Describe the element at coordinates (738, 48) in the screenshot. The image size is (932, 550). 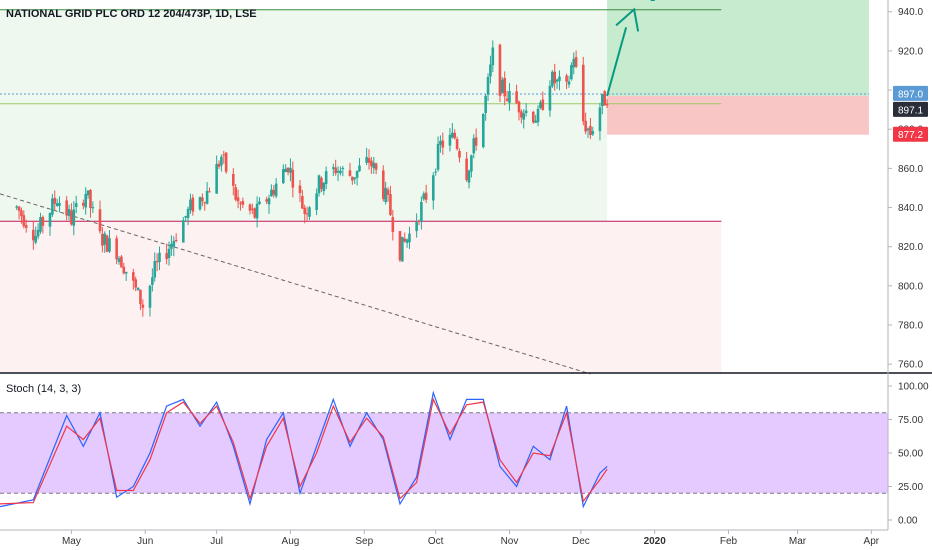
I see `long-position-target-zone` at that location.